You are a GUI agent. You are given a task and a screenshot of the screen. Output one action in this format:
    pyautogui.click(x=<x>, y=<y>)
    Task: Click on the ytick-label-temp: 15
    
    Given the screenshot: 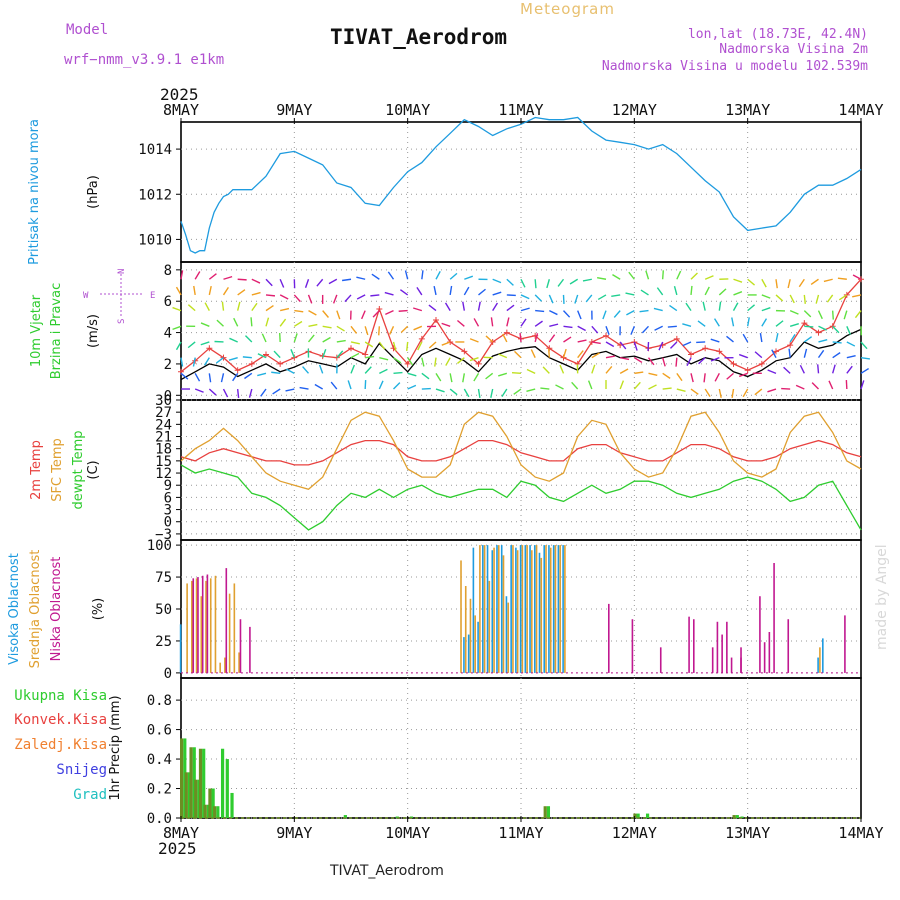 What is the action you would take?
    pyautogui.click(x=163, y=462)
    